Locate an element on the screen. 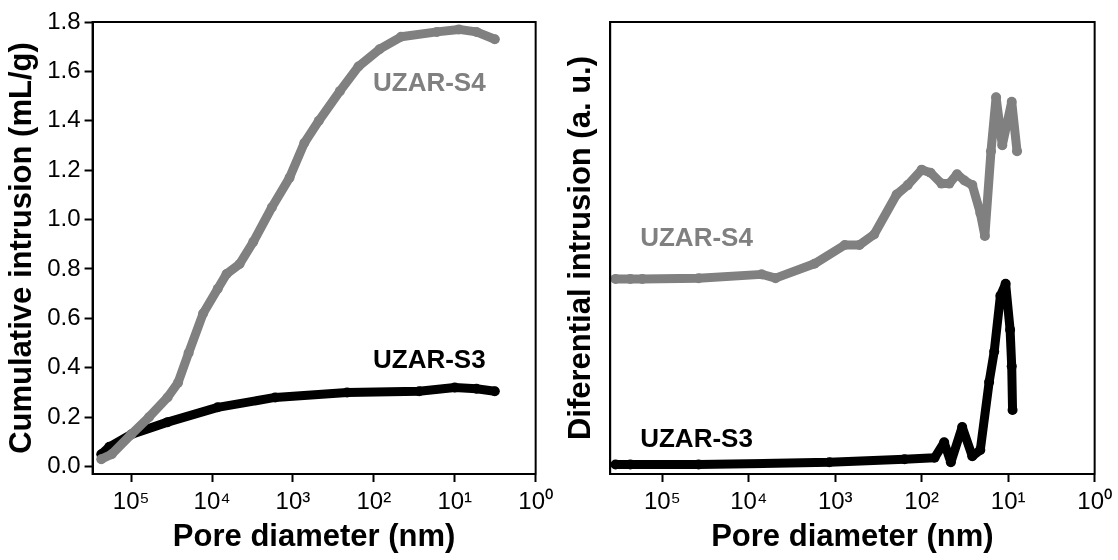 This screenshot has width=1118, height=560. y-tick-label: 0.0 is located at coordinates (64, 465).